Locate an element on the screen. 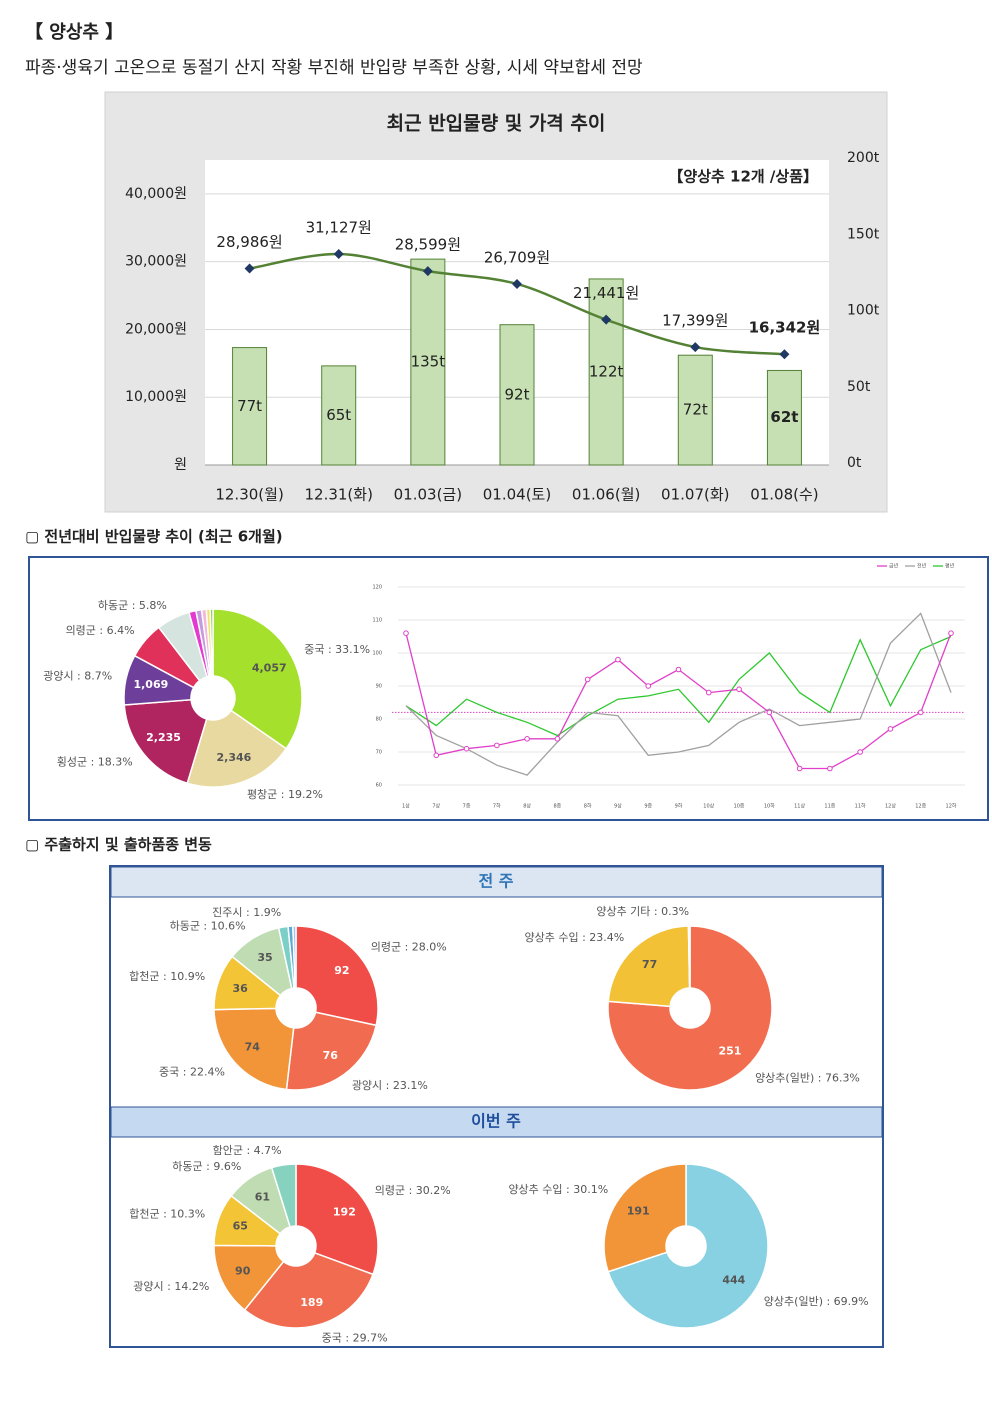 This screenshot has width=992, height=1403. x-tick-label: 8상 is located at coordinates (527, 806).